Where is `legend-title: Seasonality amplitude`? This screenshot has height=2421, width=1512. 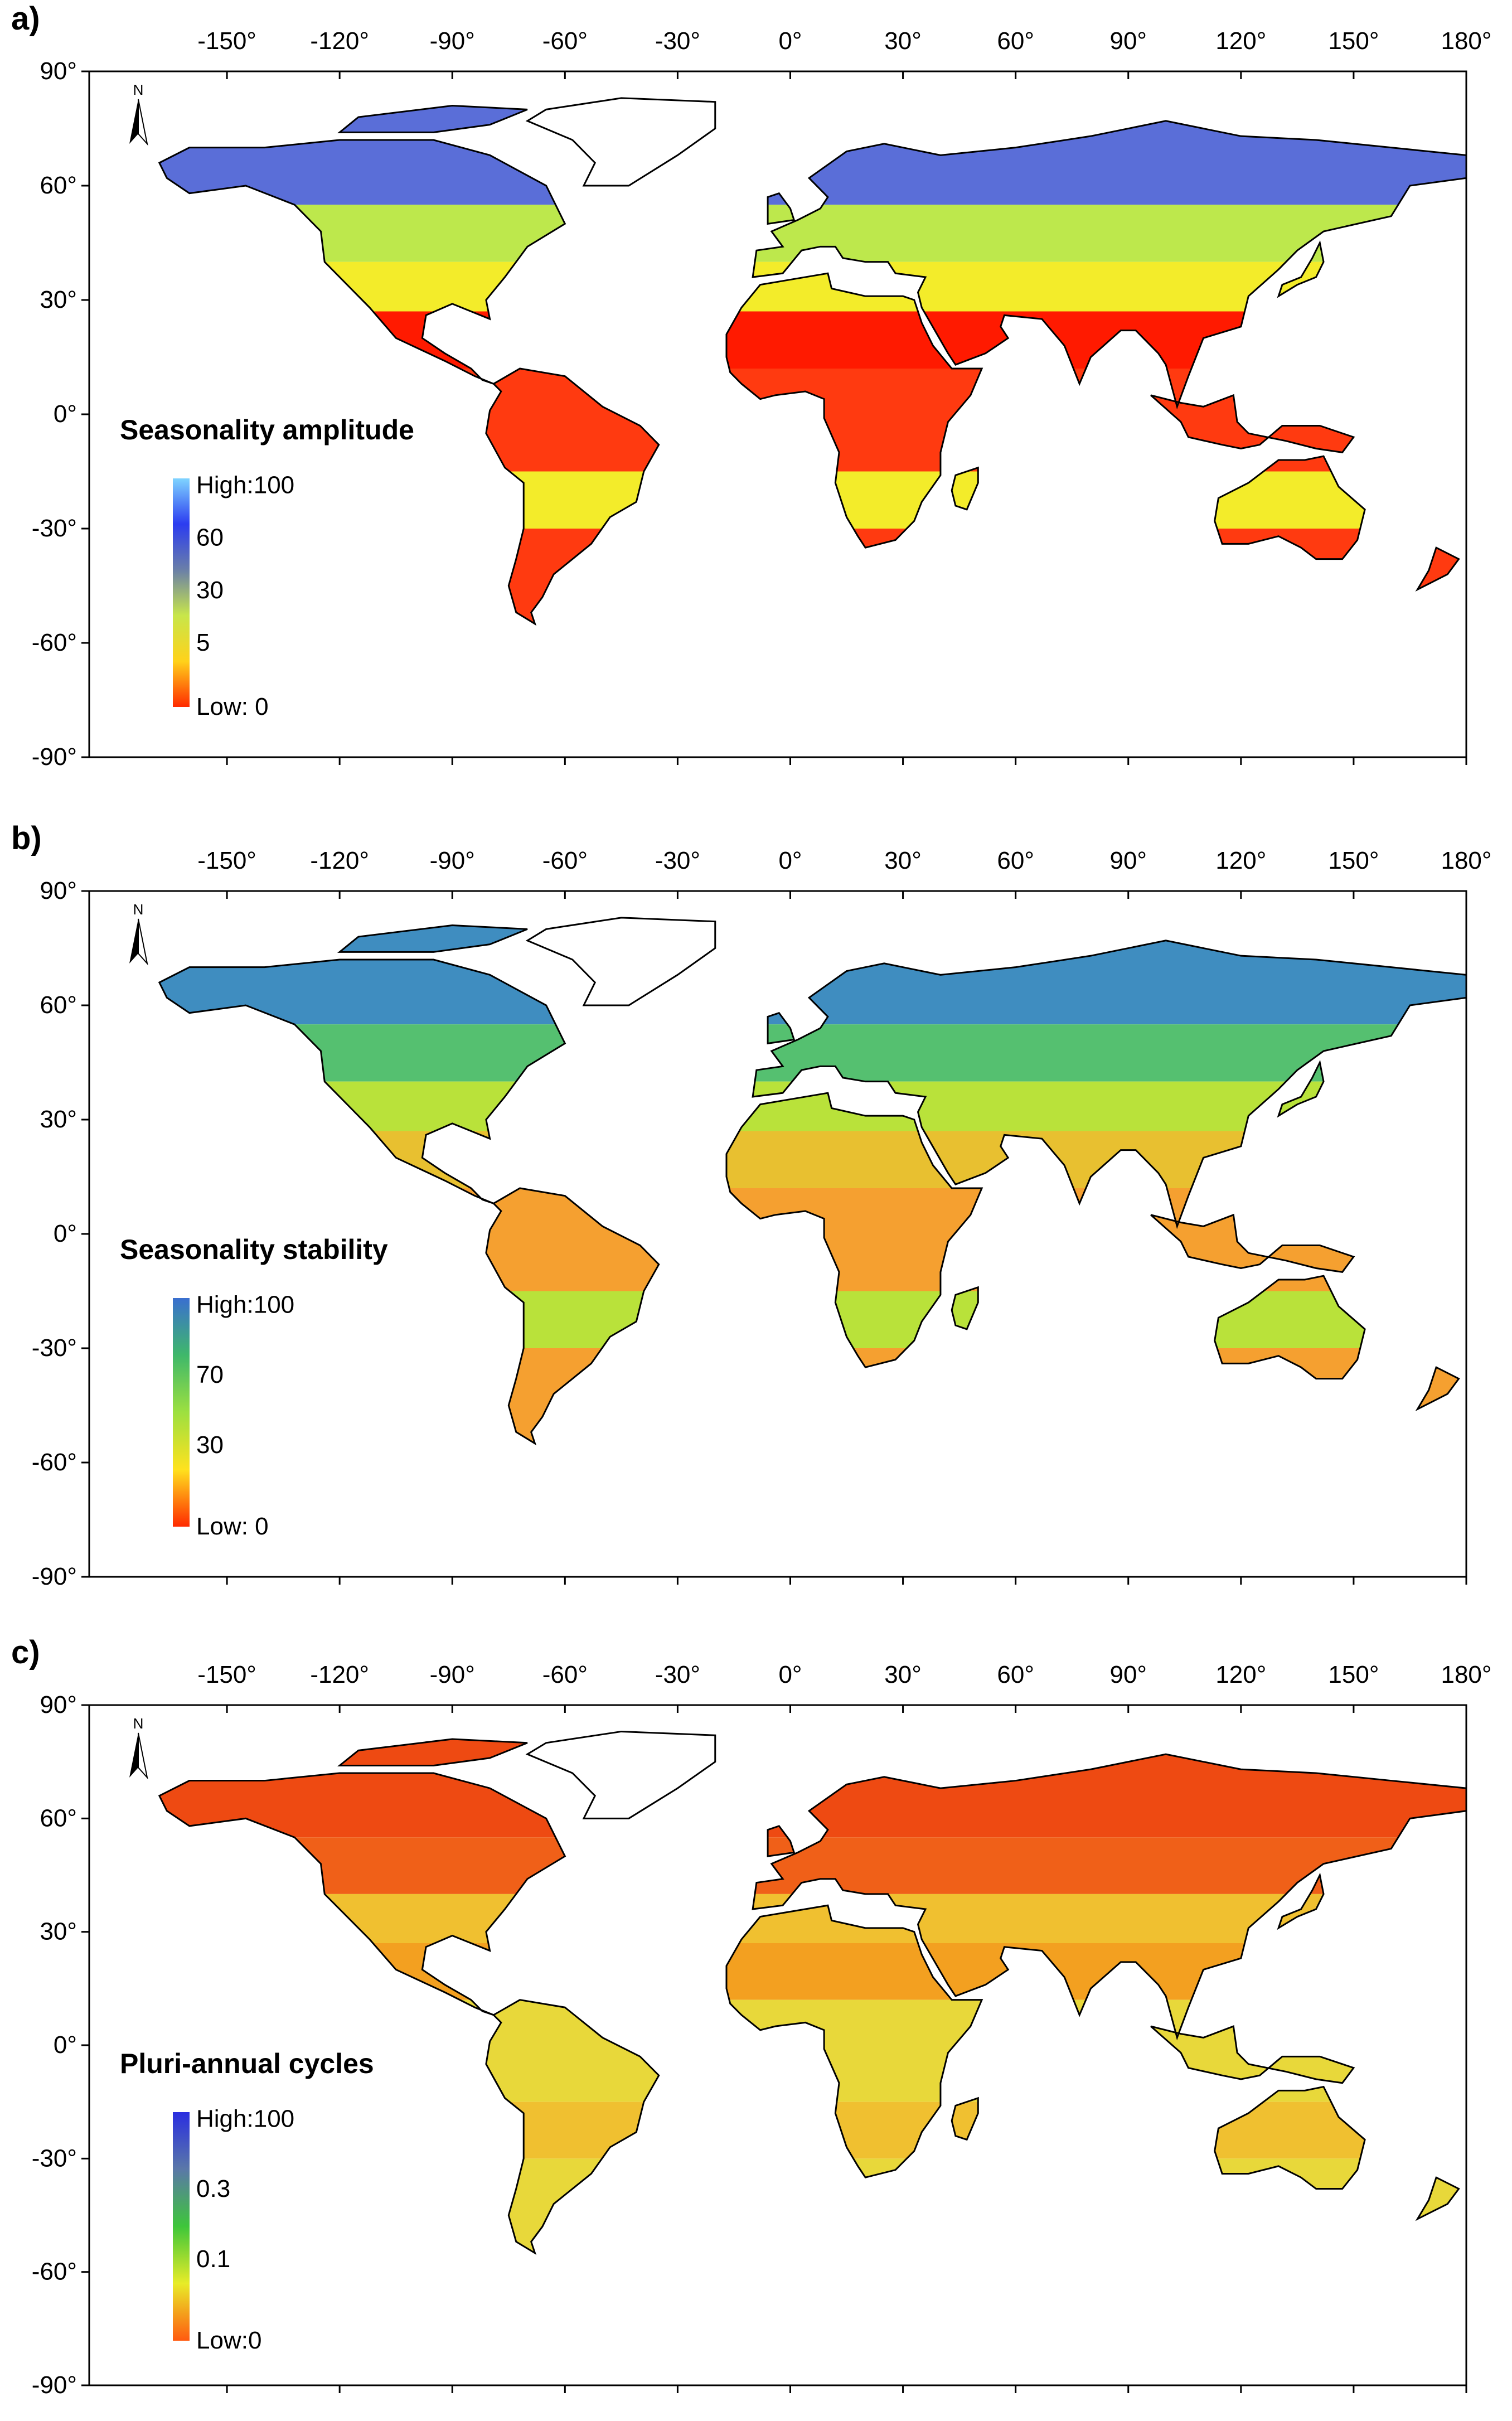 legend-title: Seasonality amplitude is located at coordinates (267, 430).